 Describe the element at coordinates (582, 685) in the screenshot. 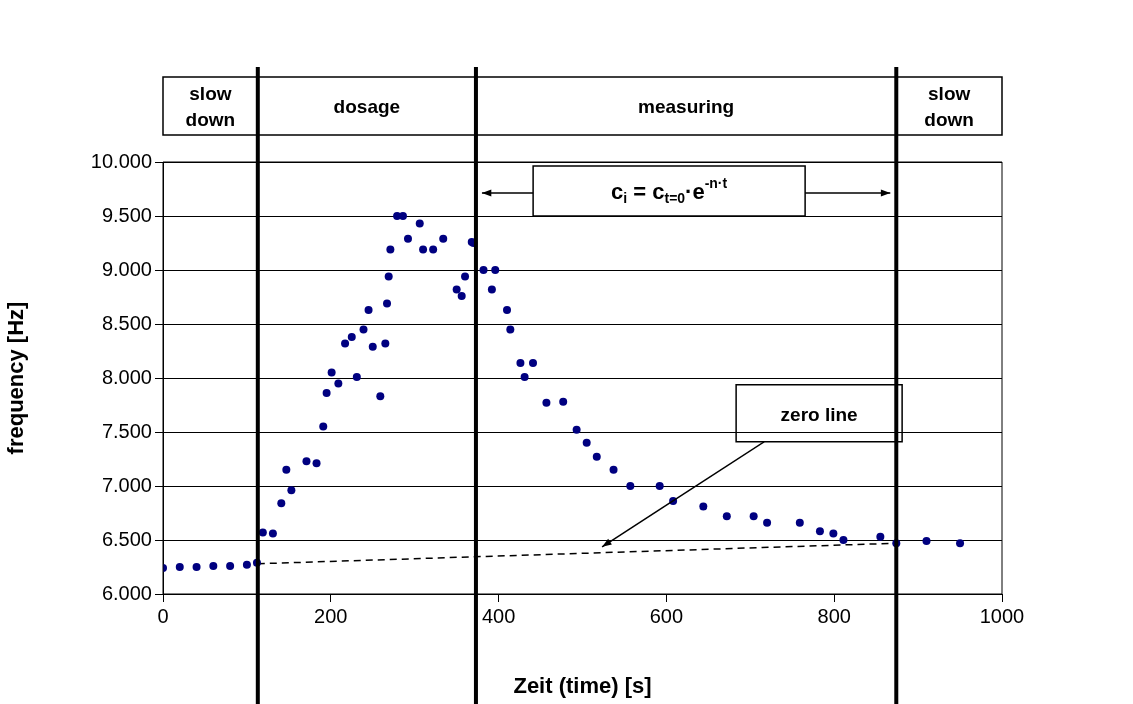

I see `x-axis-title: Zeit (time) [s]` at that location.